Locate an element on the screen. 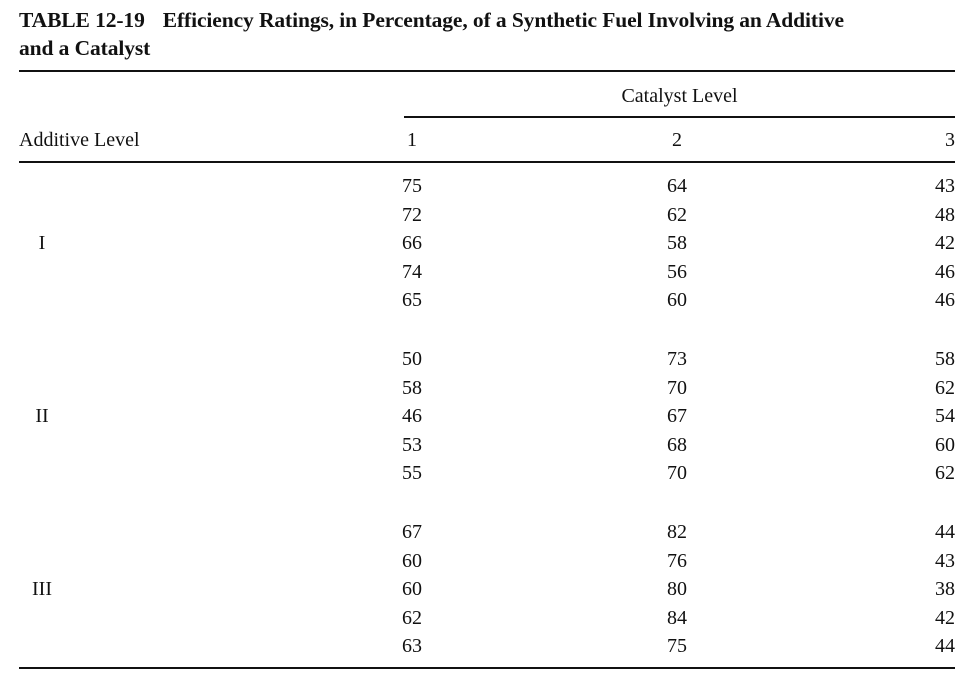 Image resolution: width=971 pixels, height=687 pixels. table-cell: 84 is located at coordinates (677, 617).